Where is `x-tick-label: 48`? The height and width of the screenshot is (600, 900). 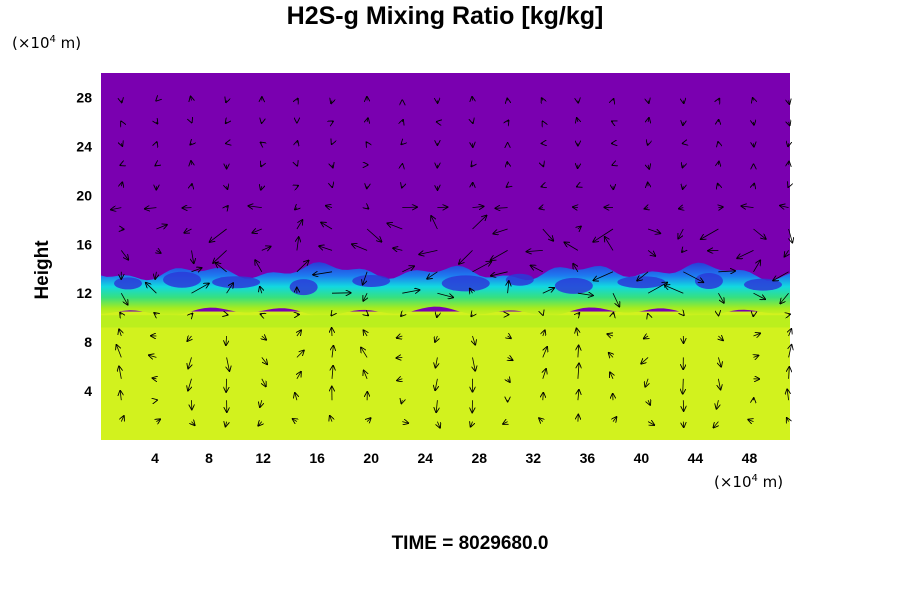
x-tick-label: 48 is located at coordinates (750, 458).